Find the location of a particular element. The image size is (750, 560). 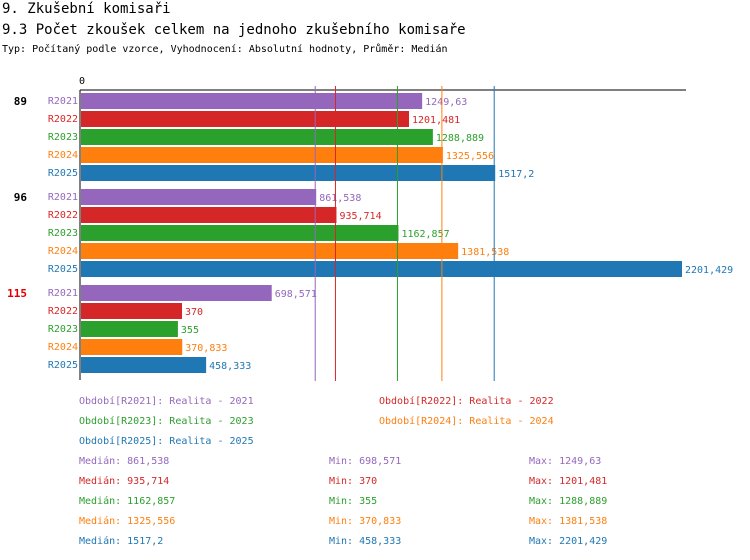

value-label: 698,571 is located at coordinates (296, 294).